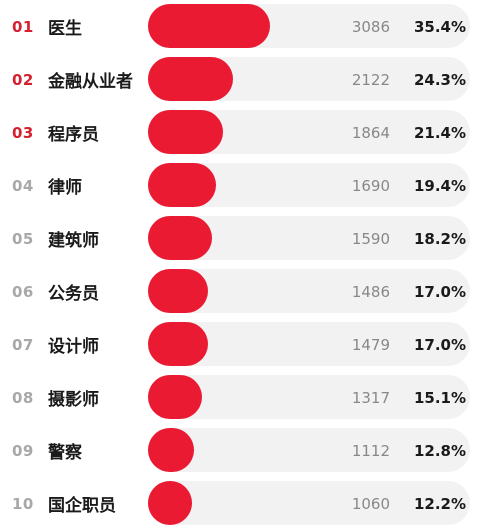 This screenshot has width=500, height=530. Describe the element at coordinates (250, 185) in the screenshot. I see `table-row: 04 律师 1690 19.4%` at that location.